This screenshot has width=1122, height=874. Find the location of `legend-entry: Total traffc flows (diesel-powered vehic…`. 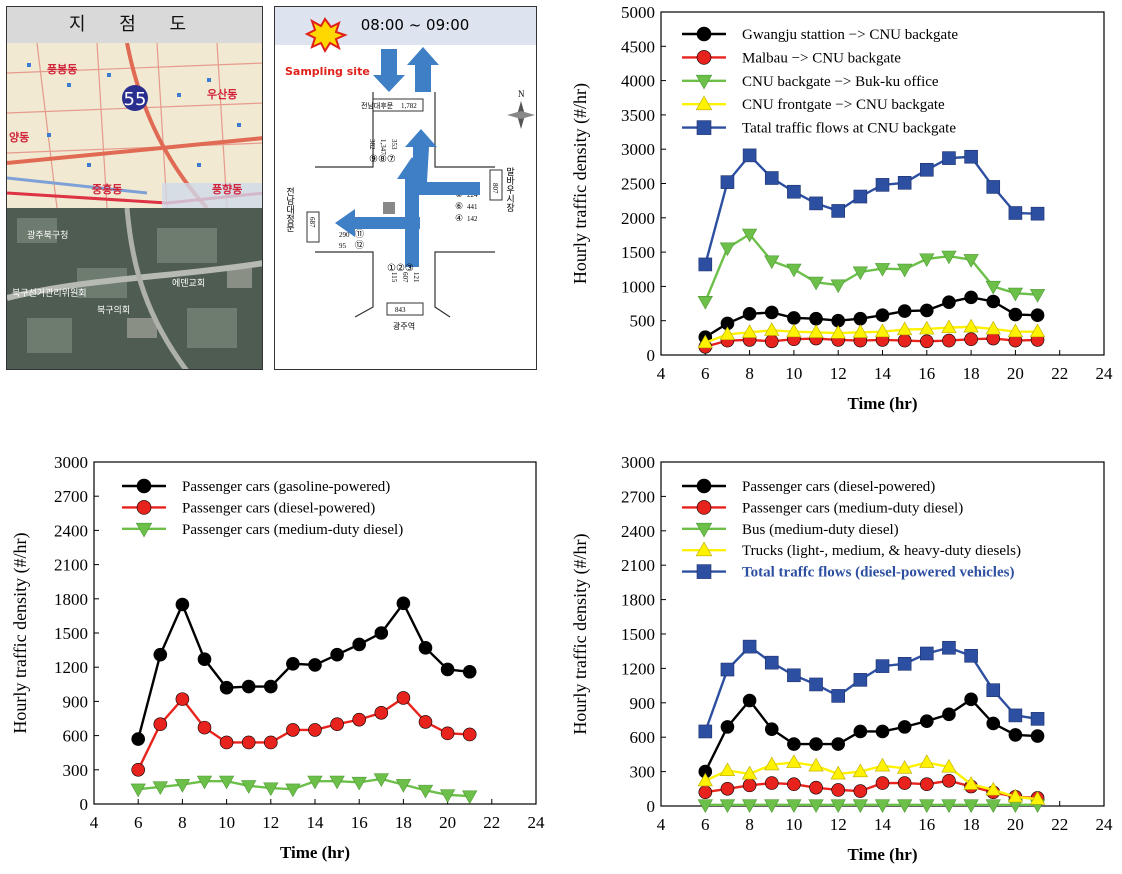

legend-entry: Total traffc flows (diesel-powered vehic… is located at coordinates (848, 572).